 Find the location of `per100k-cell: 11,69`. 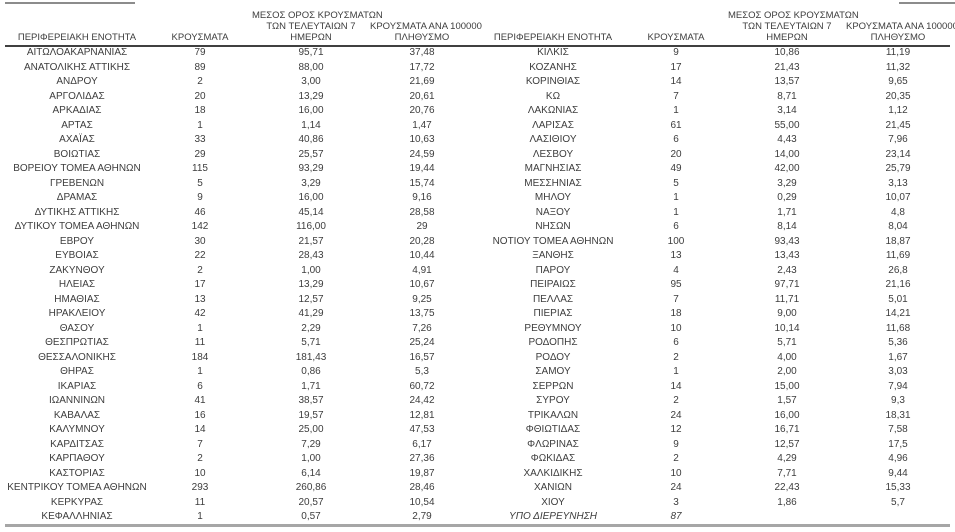

per100k-cell: 11,69 is located at coordinates (898, 255).